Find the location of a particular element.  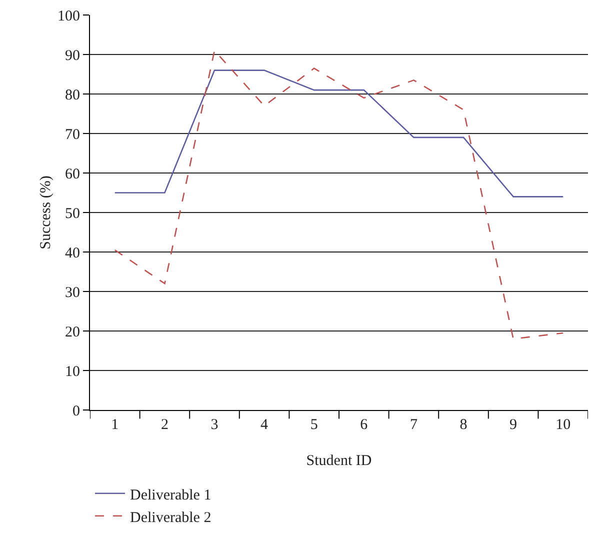

x-tick-label: 7 is located at coordinates (414, 425).